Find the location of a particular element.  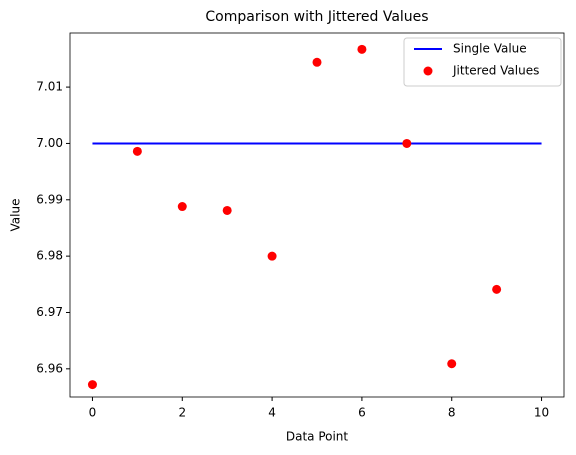

chart-title: Comparison with Jittered Values is located at coordinates (316, 17).